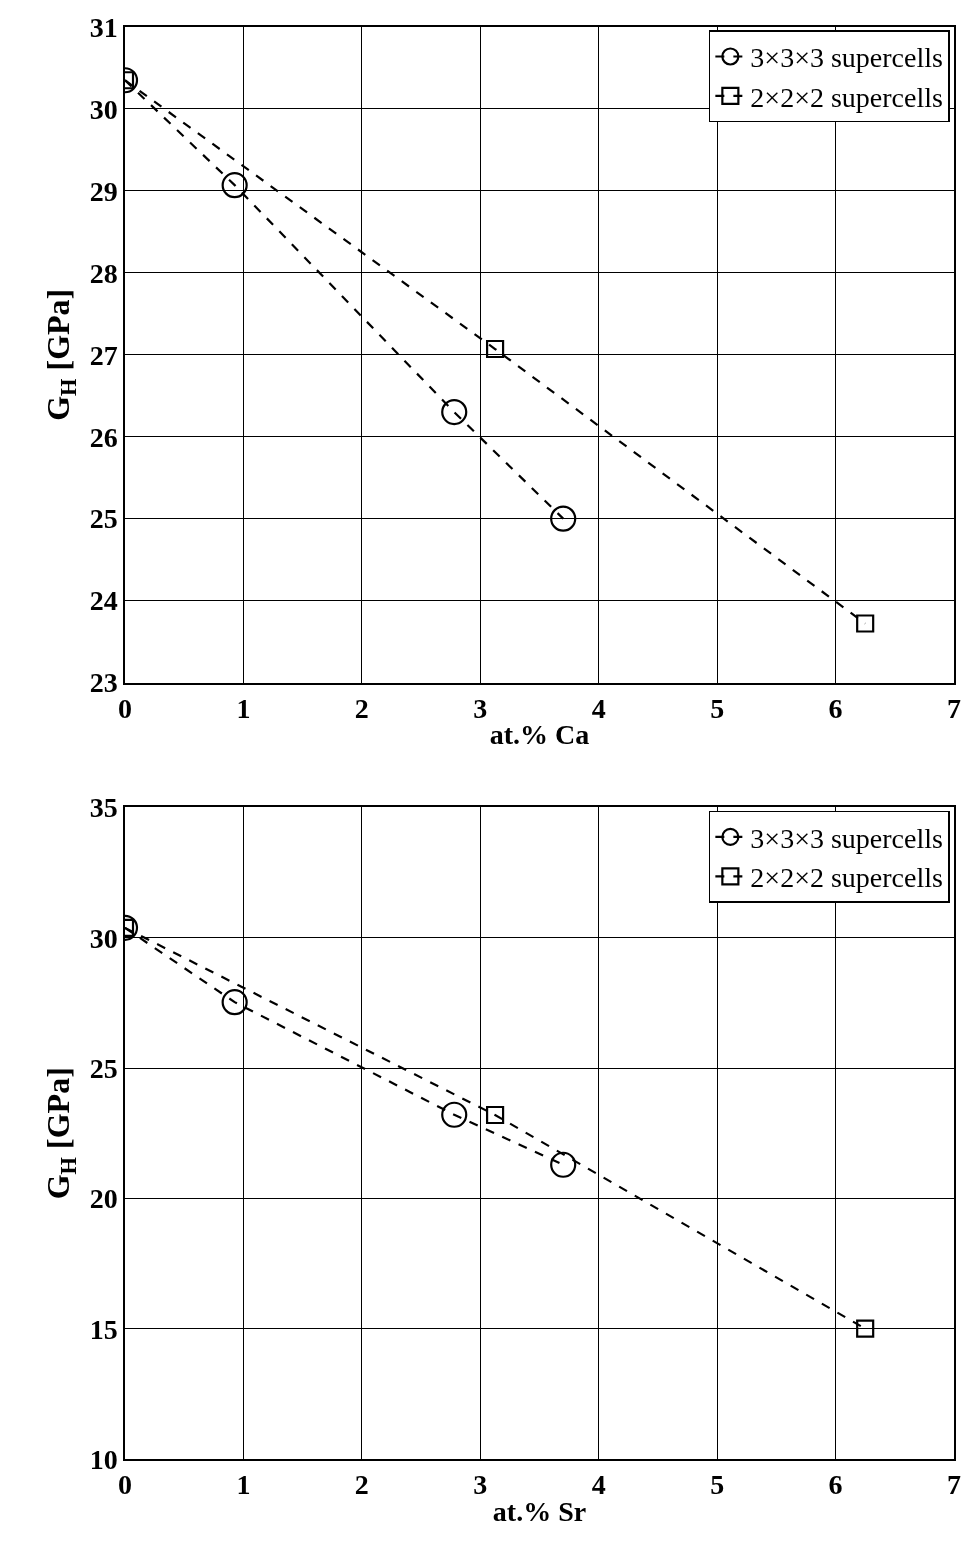  What do you see at coordinates (103, 355) in the screenshot?
I see `y-tick-label: 27` at bounding box center [103, 355].